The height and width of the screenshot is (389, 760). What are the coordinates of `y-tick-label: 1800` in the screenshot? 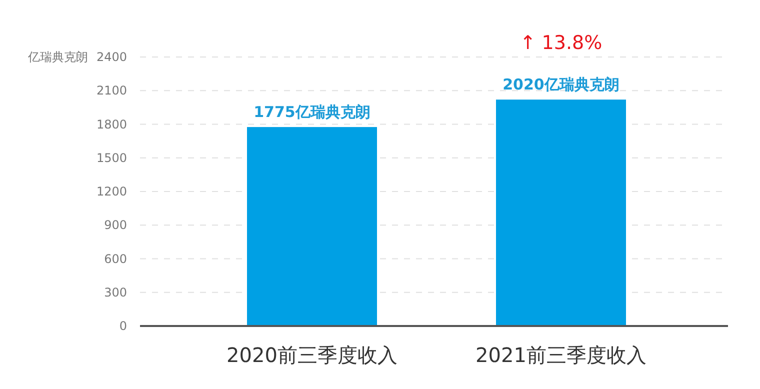 It's located at (111, 124).